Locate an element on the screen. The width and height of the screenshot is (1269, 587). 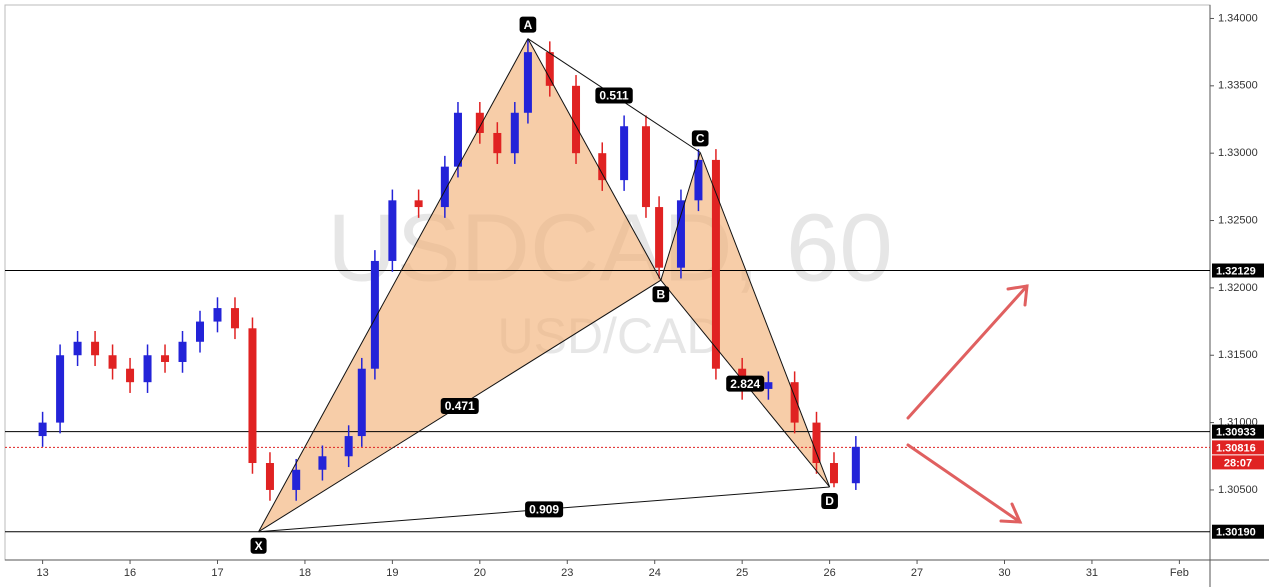
badge-text: 2.824 is located at coordinates (745, 384).